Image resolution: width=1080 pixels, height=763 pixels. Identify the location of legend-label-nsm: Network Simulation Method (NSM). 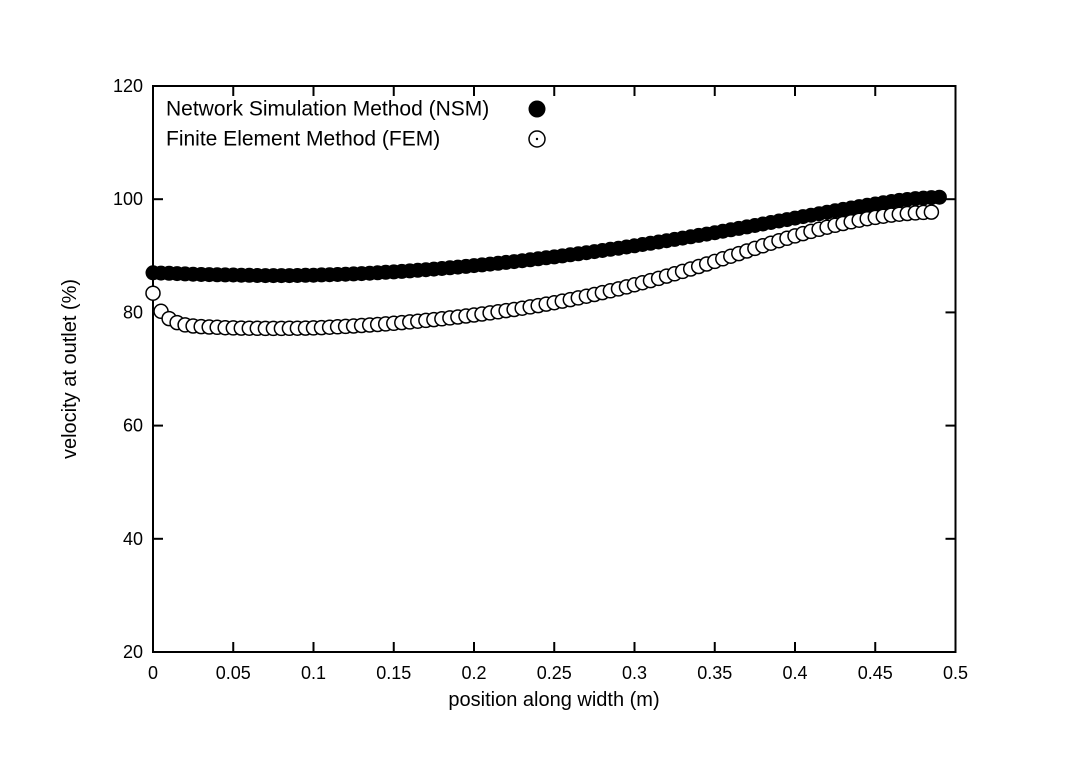
(327, 109).